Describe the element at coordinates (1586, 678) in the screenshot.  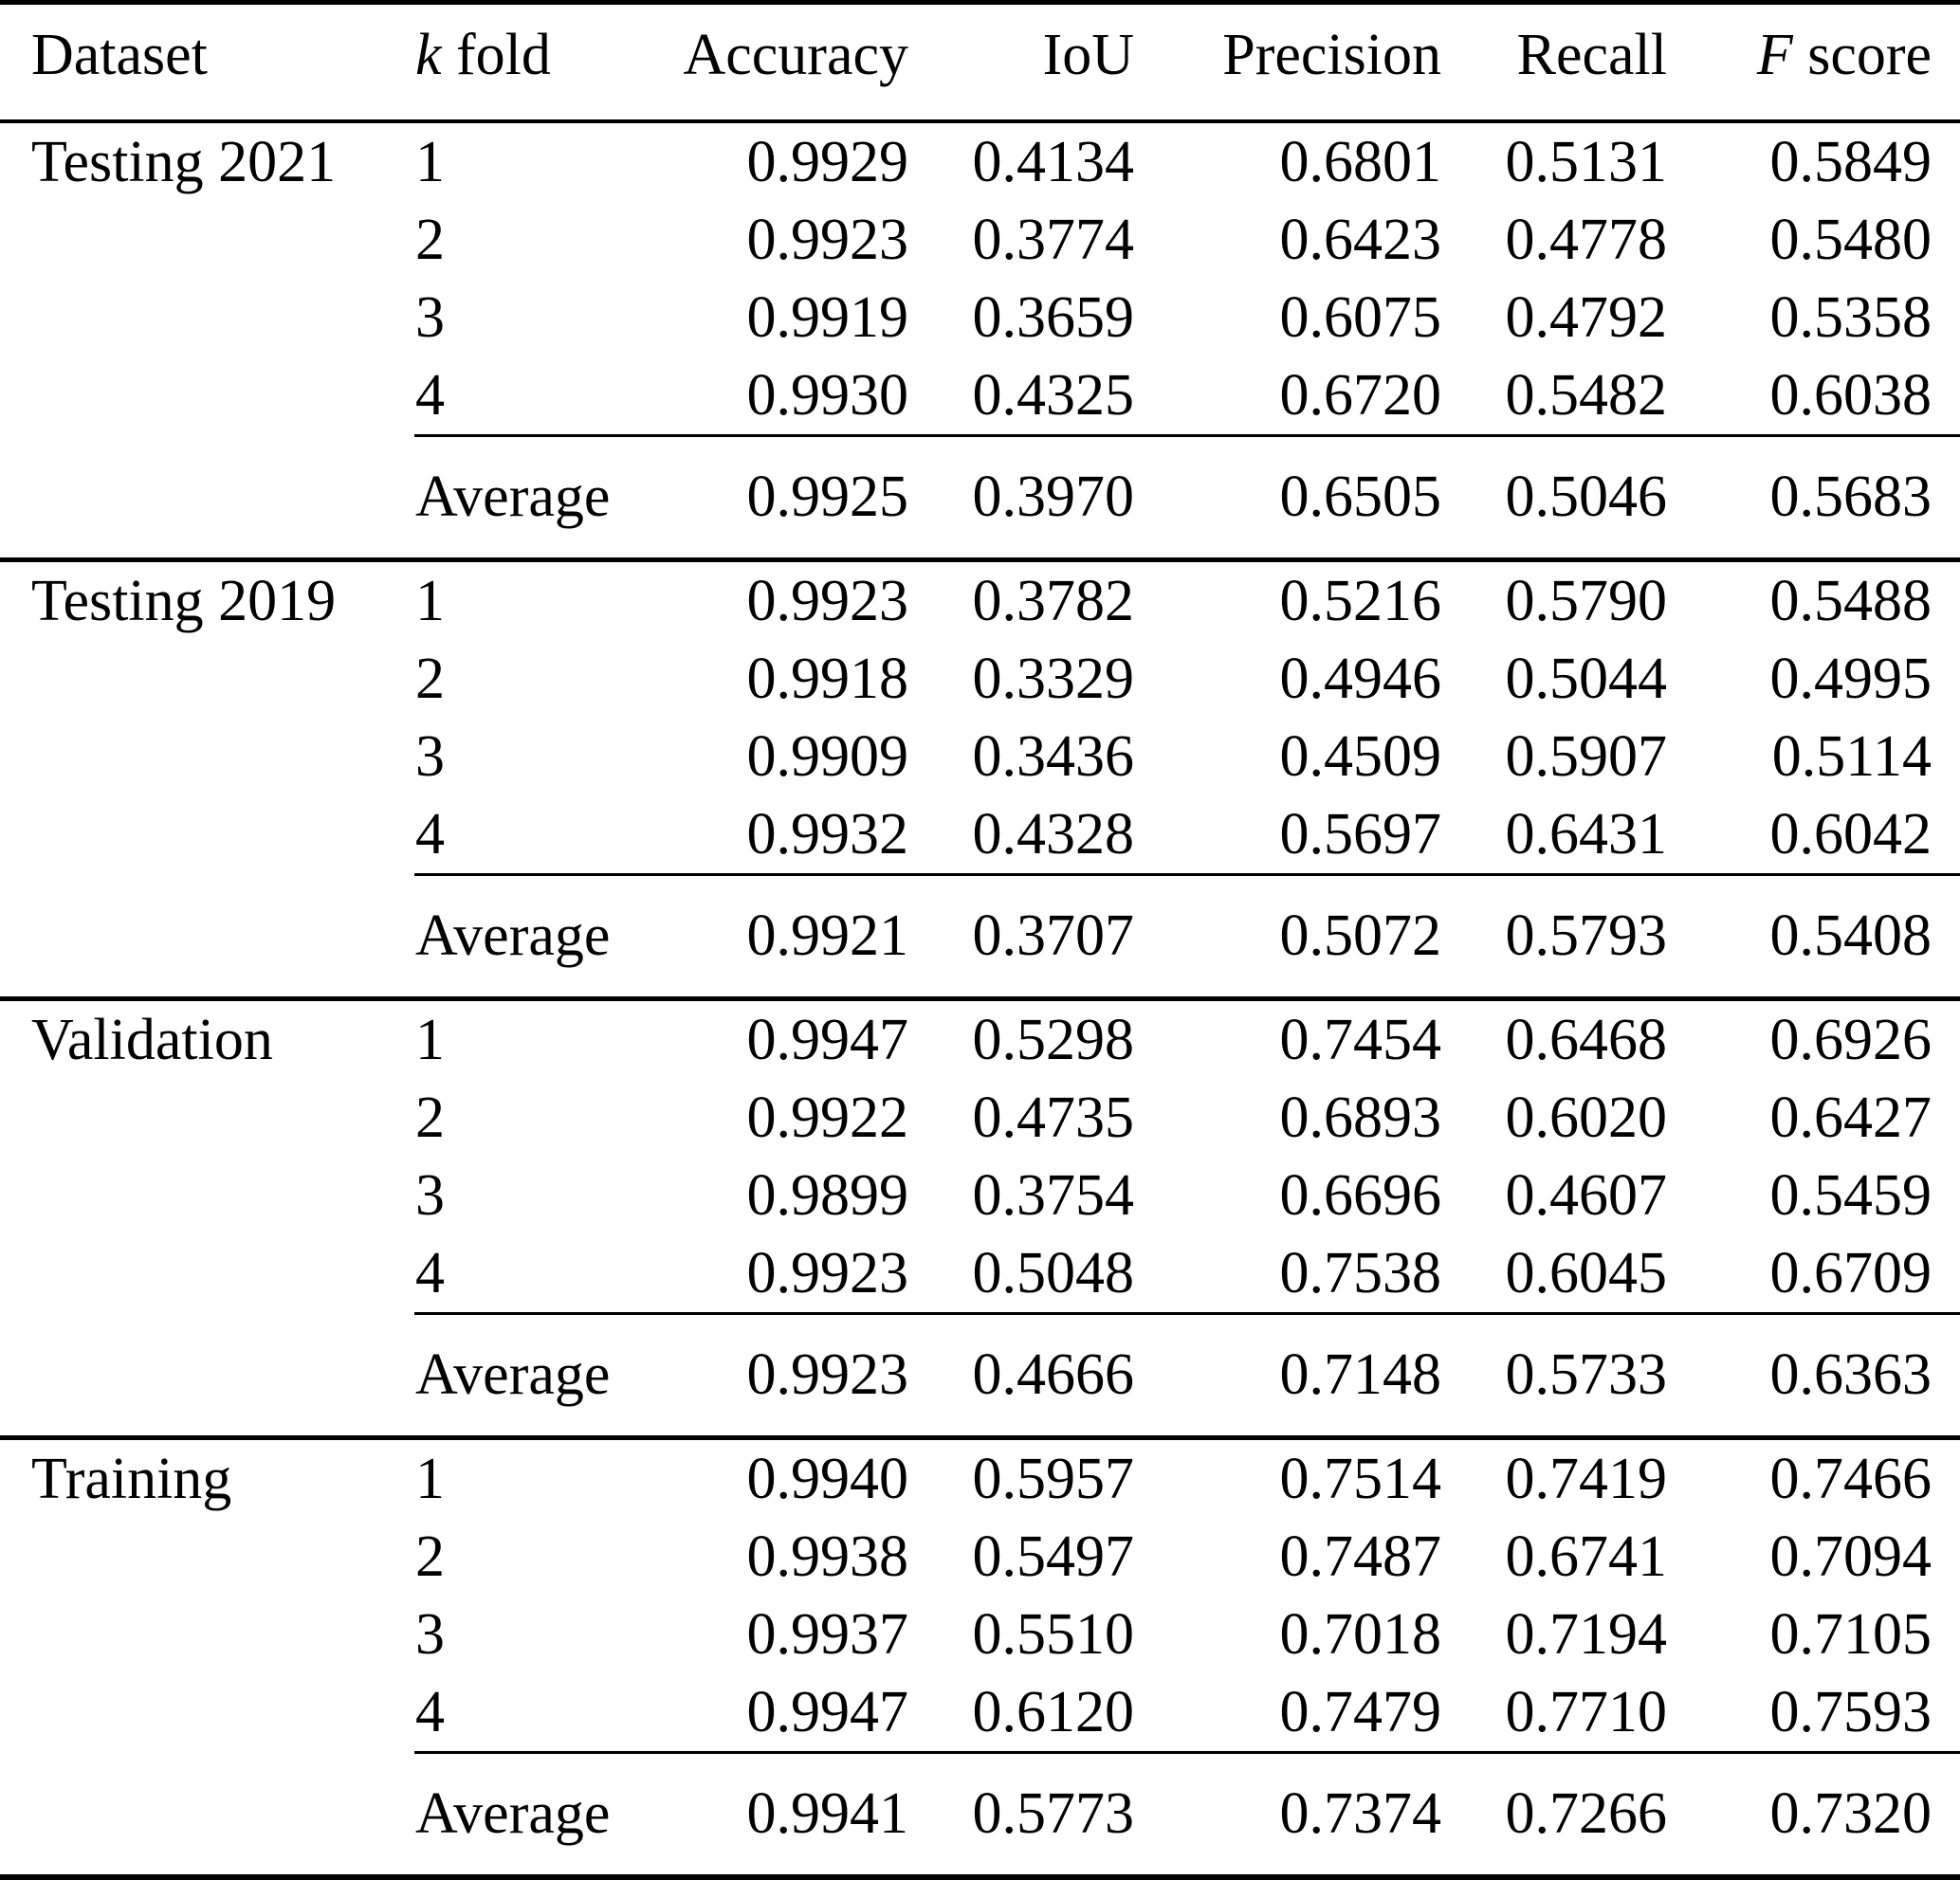
I see `recall-cell: 0.5044` at that location.